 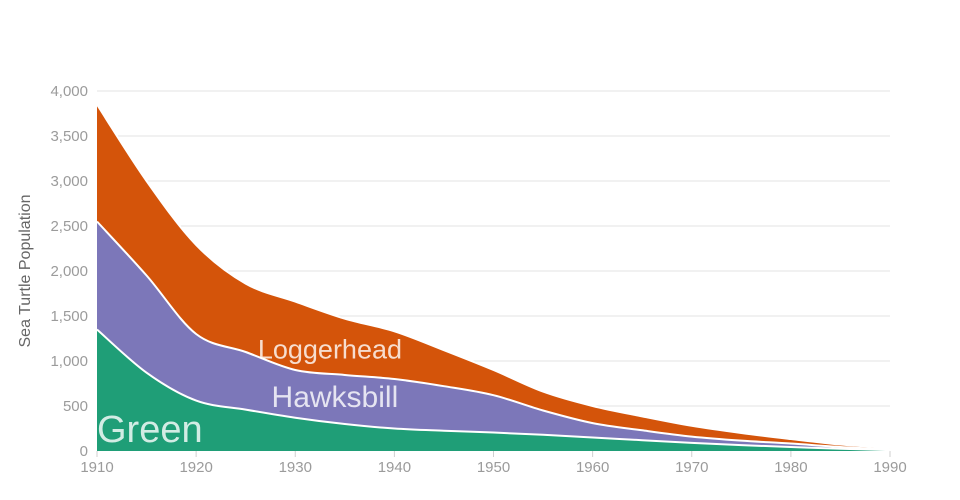 I want to click on x-tick-label: 1930, so click(x=295, y=467).